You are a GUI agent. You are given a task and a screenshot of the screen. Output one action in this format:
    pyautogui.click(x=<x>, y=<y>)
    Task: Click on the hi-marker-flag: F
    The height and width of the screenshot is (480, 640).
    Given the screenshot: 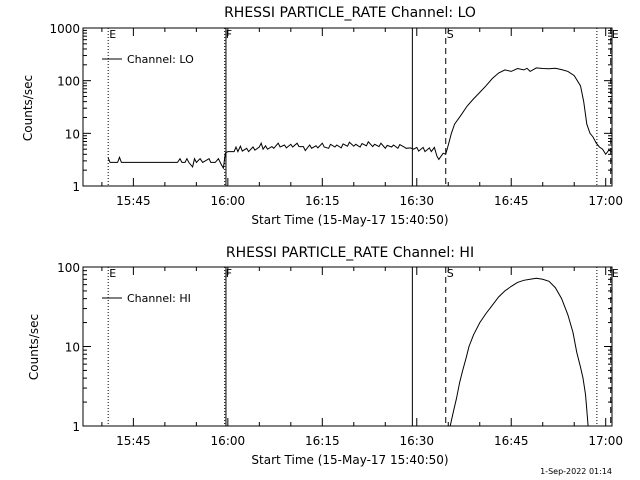 What is the action you would take?
    pyautogui.click(x=229, y=273)
    